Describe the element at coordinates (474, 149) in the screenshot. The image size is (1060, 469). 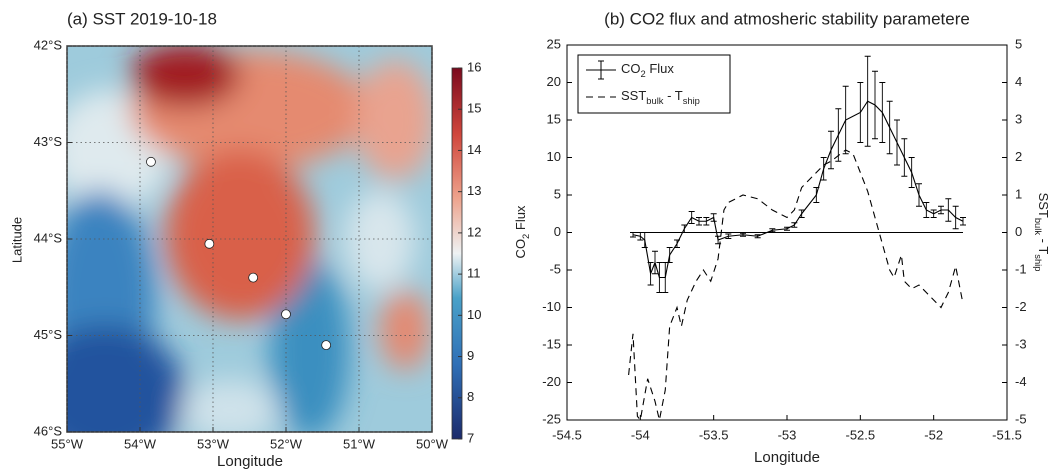
I see `colorbar-tick-label: 14` at that location.